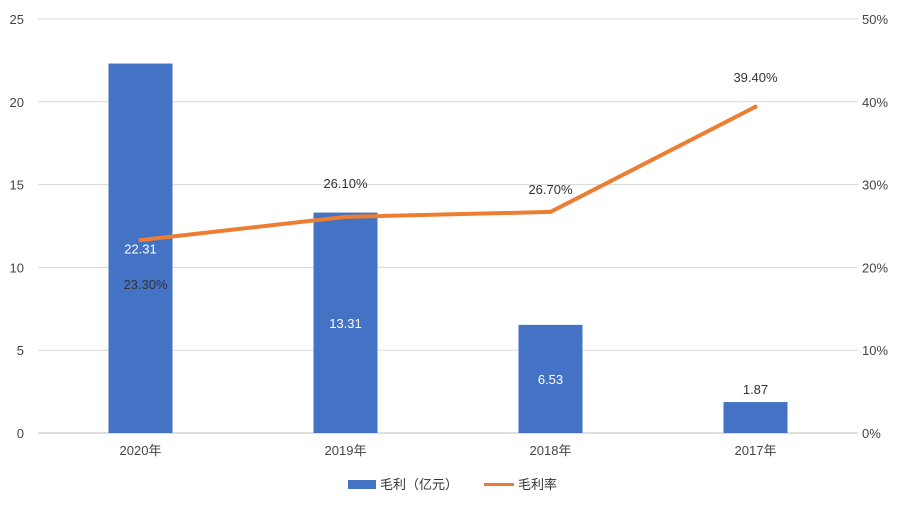 This screenshot has height=506, width=900. Describe the element at coordinates (17, 102) in the screenshot. I see `y-left-tick-label: 20` at that location.